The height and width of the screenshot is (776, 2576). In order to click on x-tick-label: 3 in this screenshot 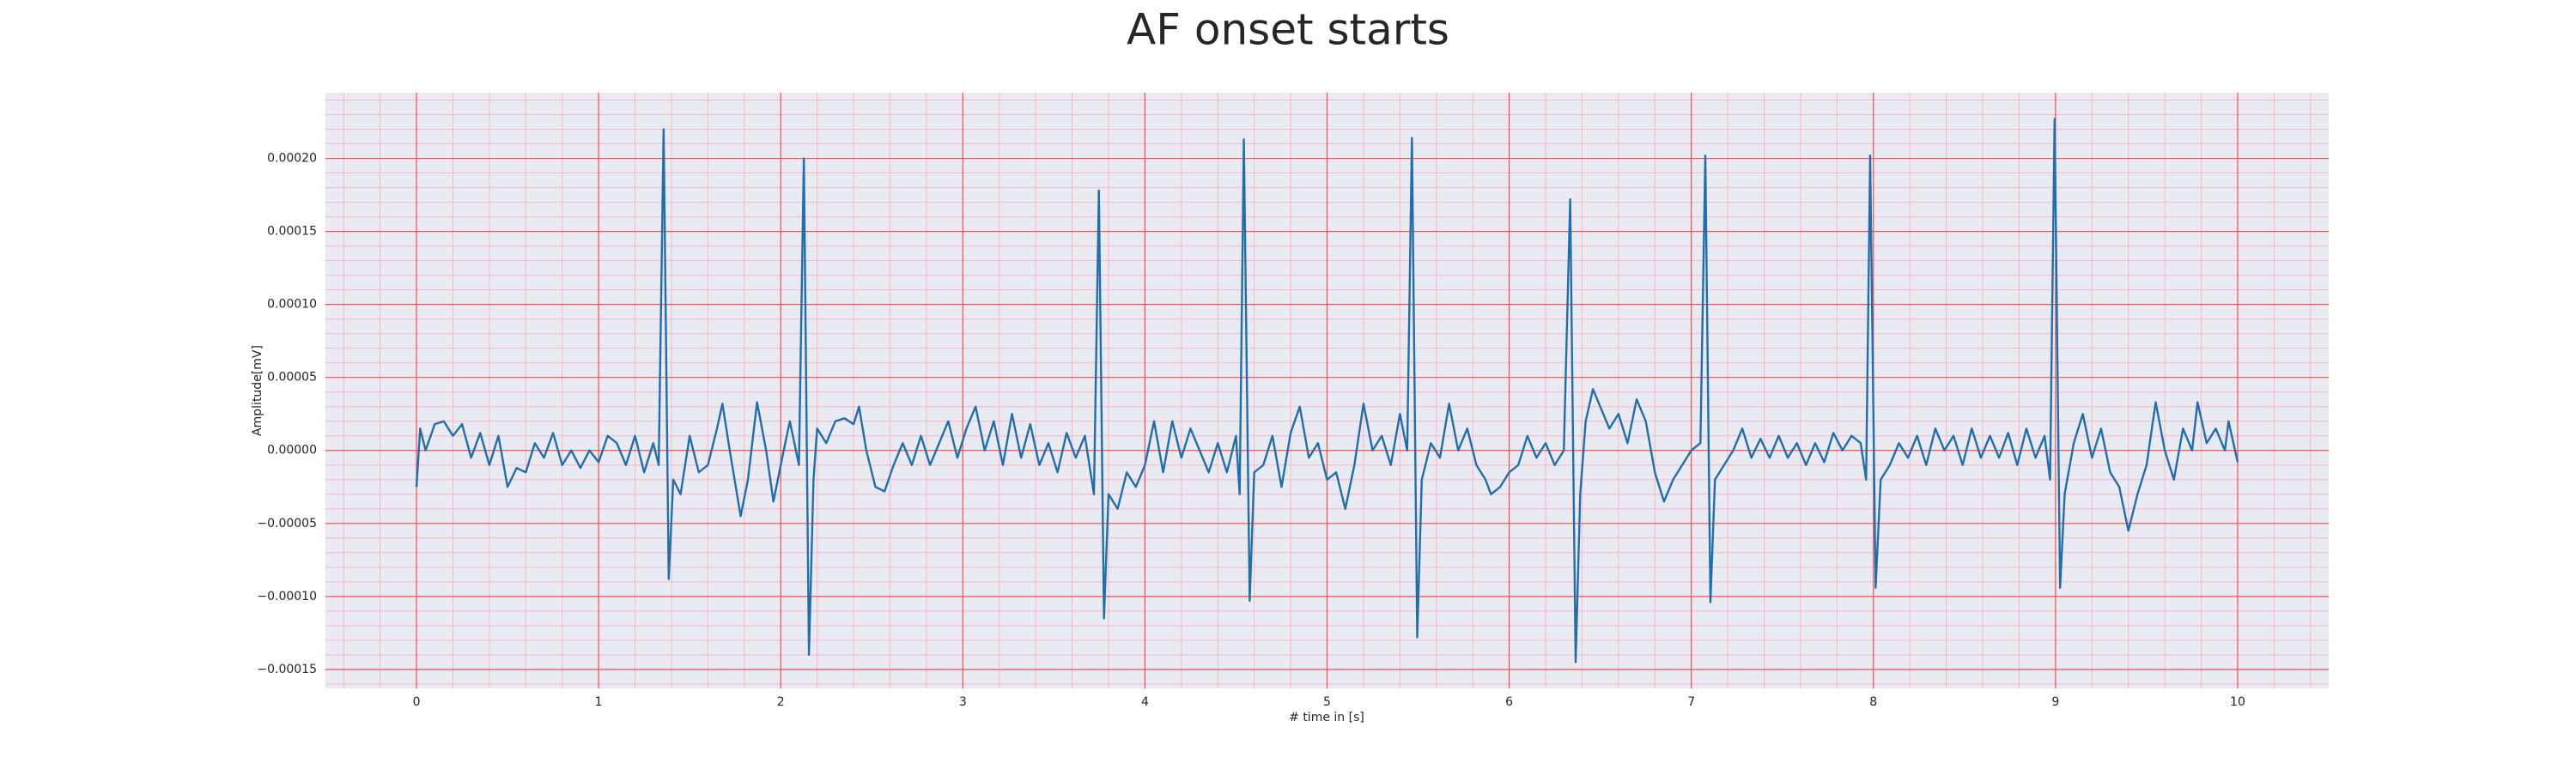, I will do `click(963, 702)`.